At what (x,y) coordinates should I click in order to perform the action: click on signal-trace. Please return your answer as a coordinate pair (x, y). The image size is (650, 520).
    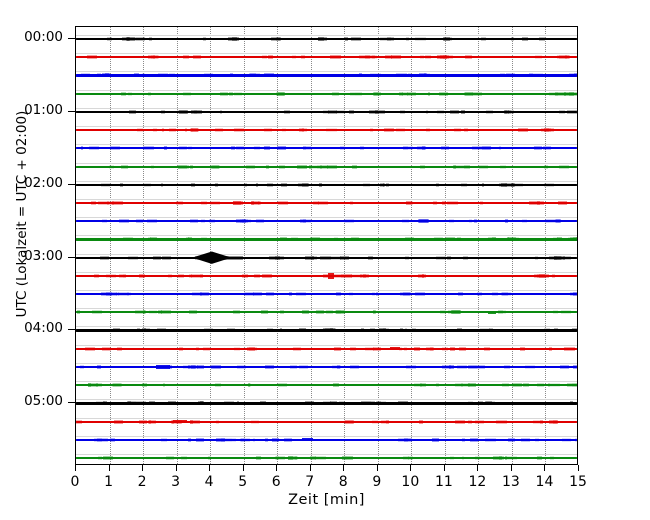
    Looking at the image, I should click on (326, 111).